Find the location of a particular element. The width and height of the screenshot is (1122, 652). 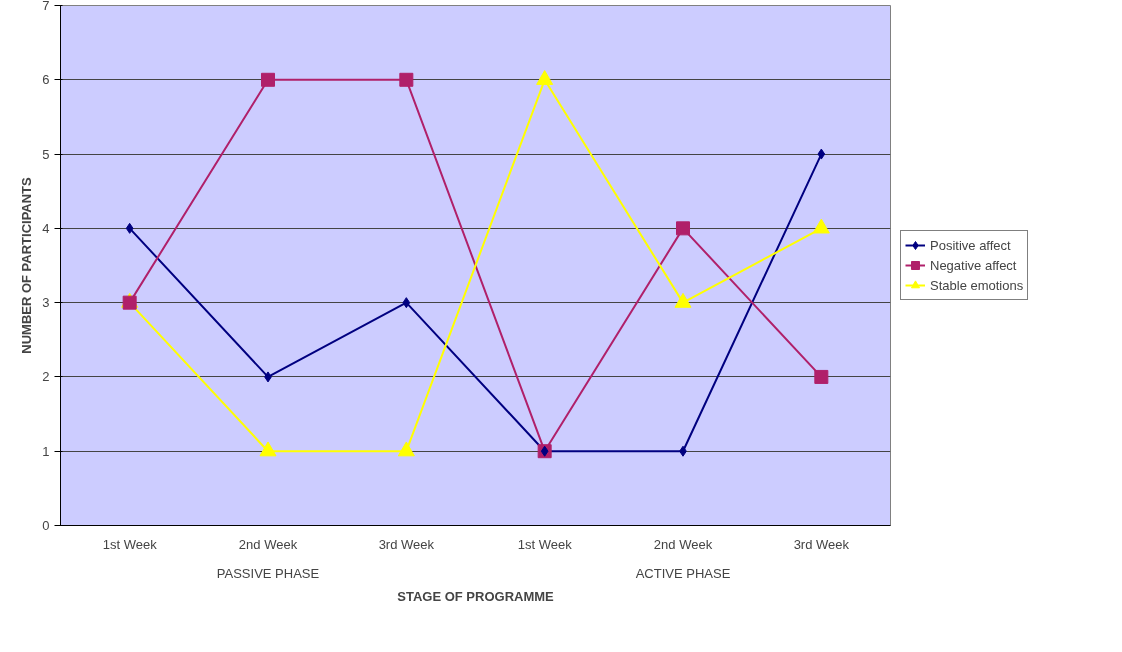

y-tick-label: 4 is located at coordinates (46, 228).